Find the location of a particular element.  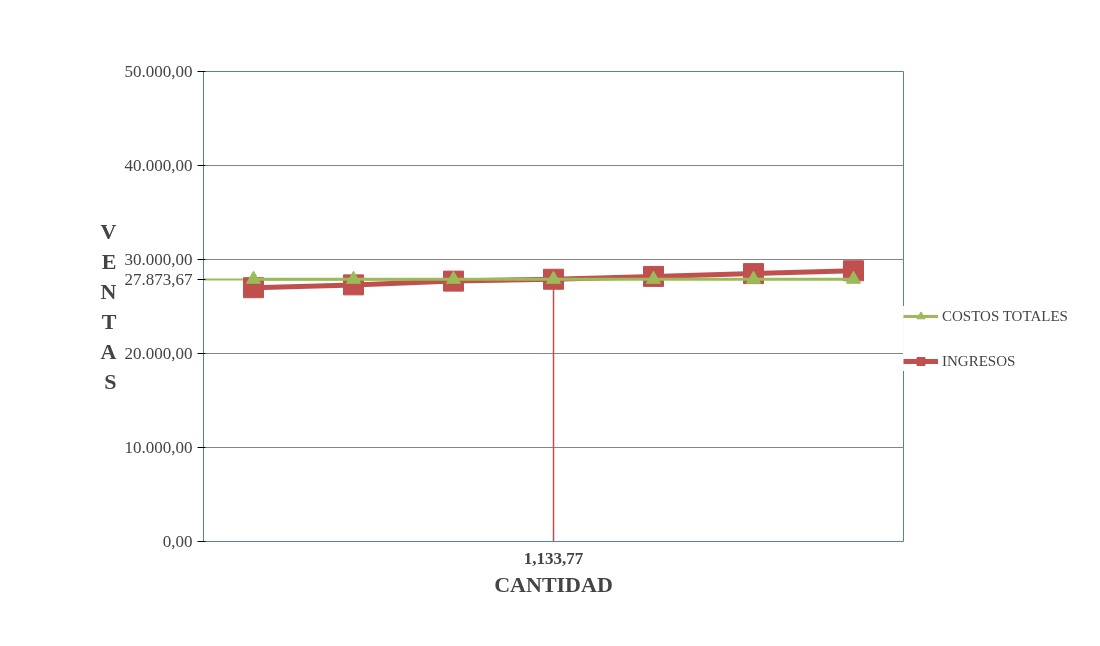

y-tick-label: 30.000,00 is located at coordinates (158, 259).